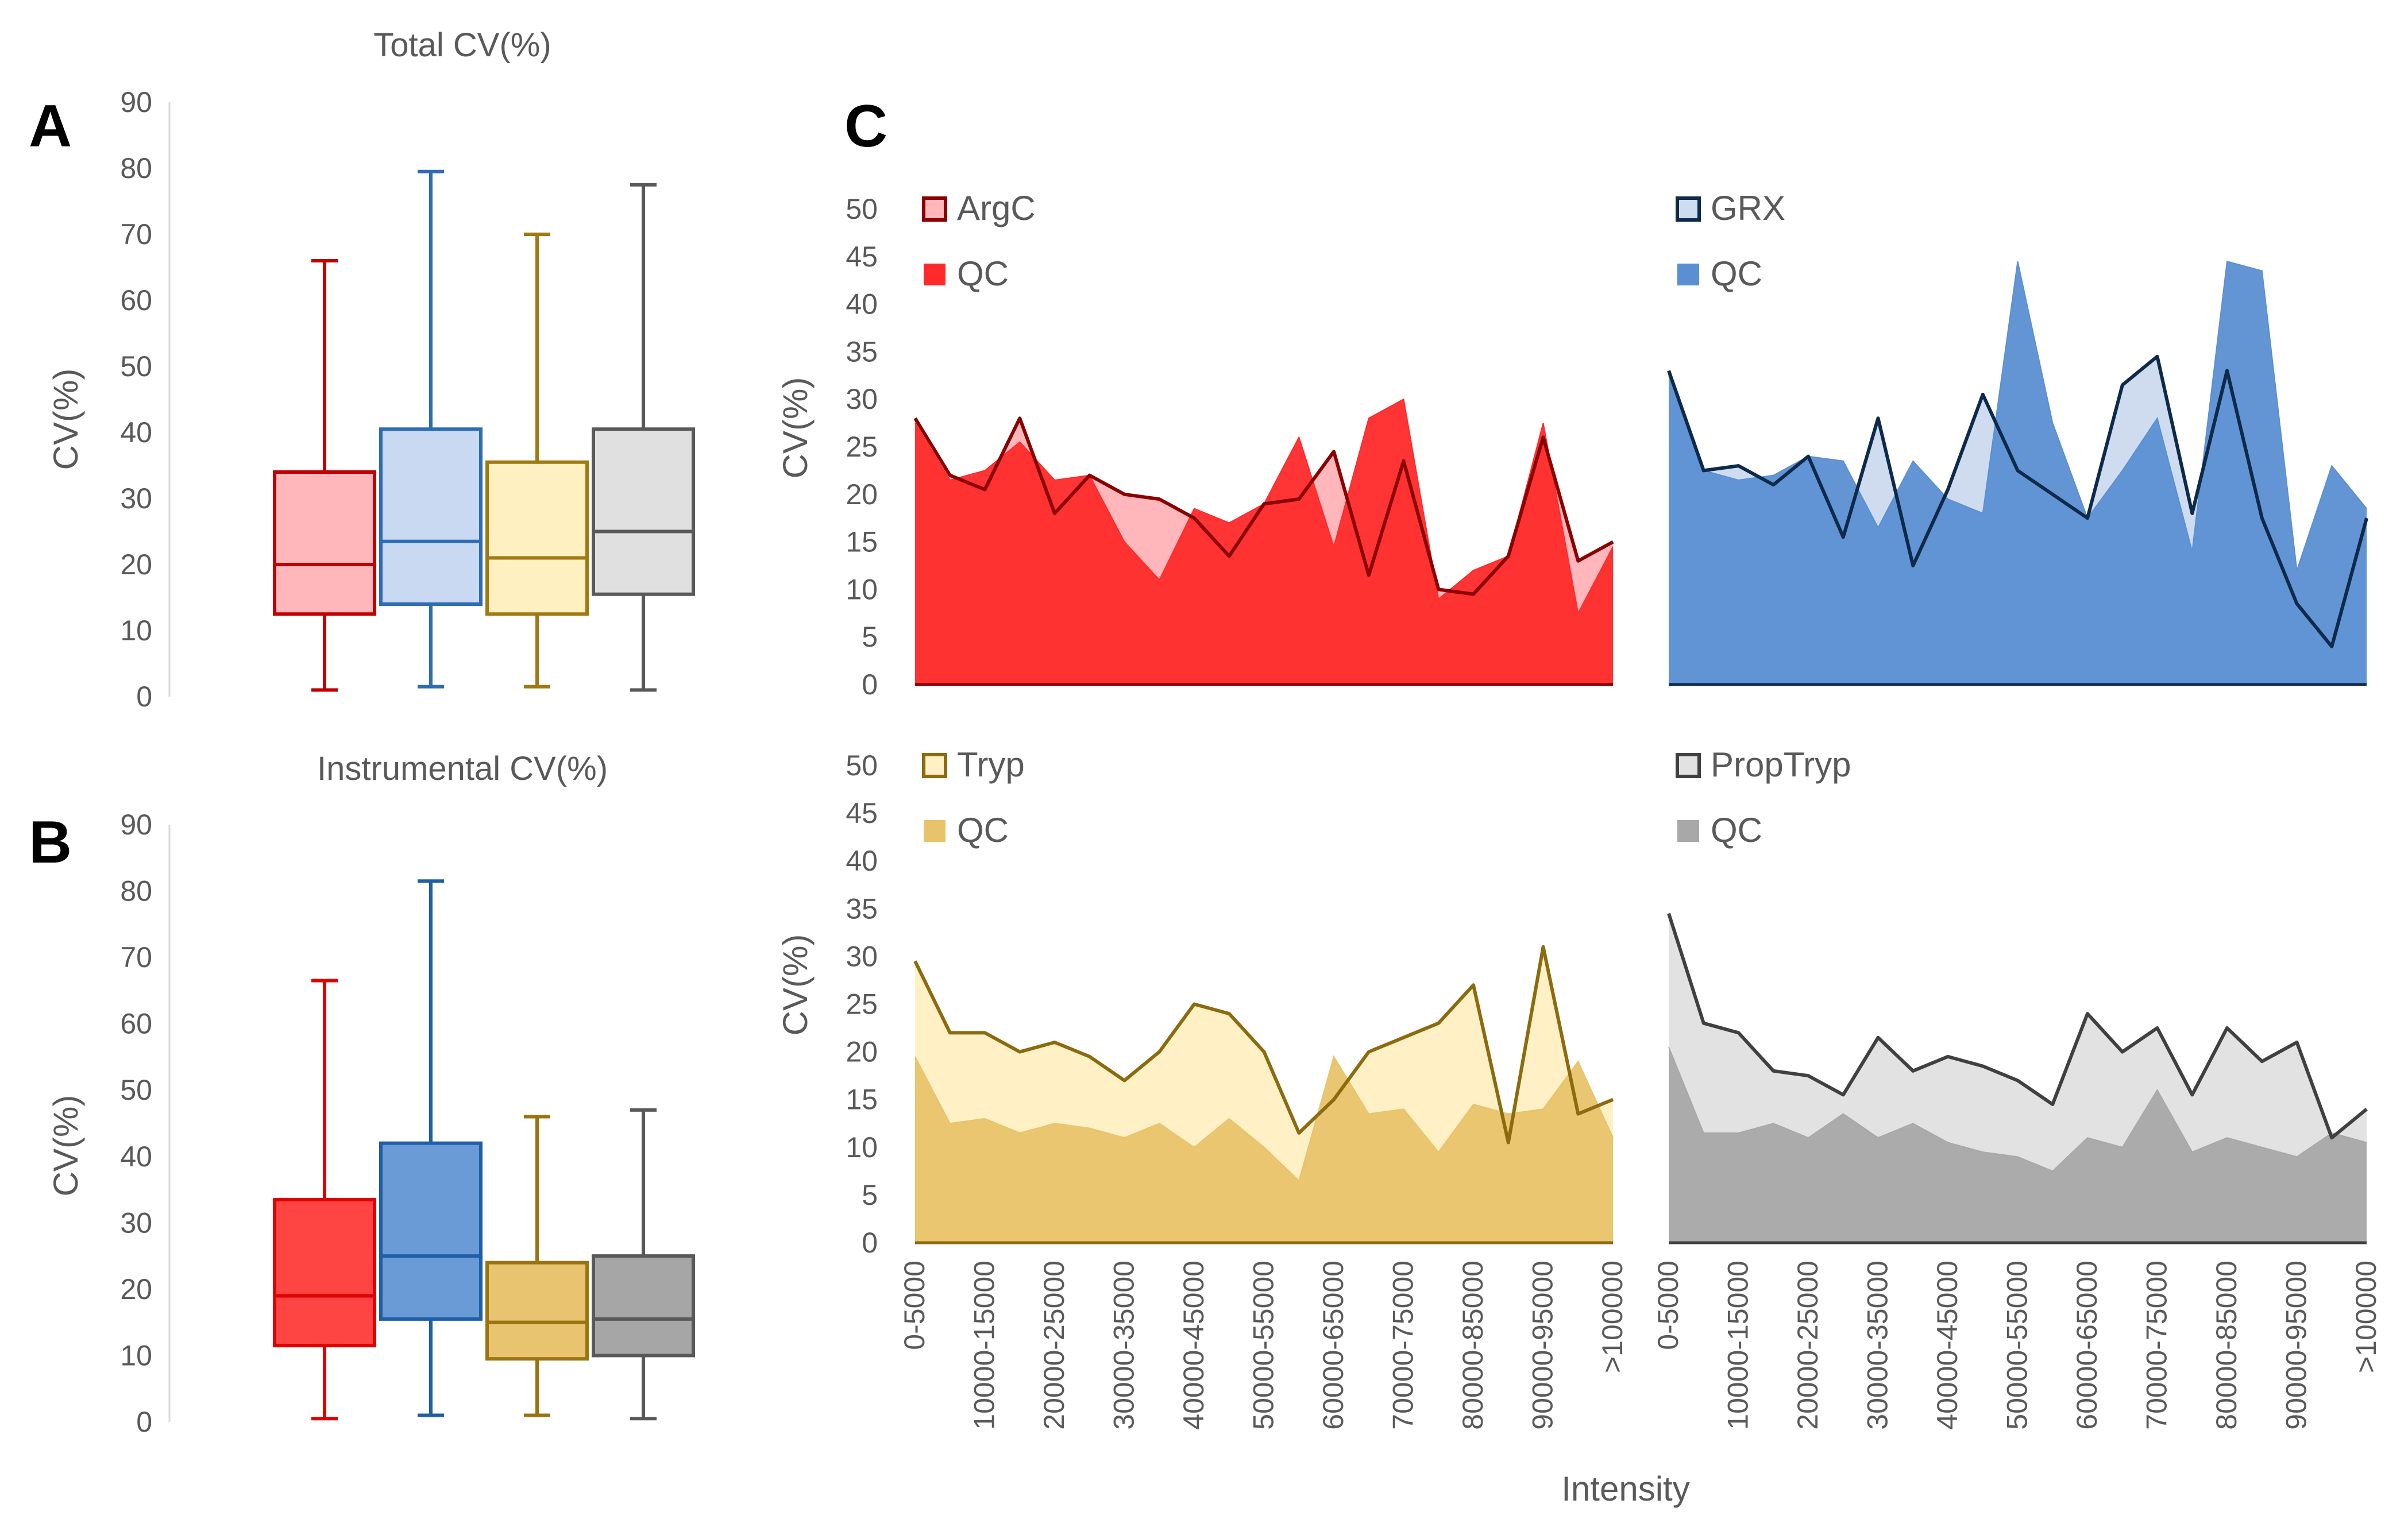  I want to click on chart-c-tryp-legend-label-series: Tryp, so click(991, 764).